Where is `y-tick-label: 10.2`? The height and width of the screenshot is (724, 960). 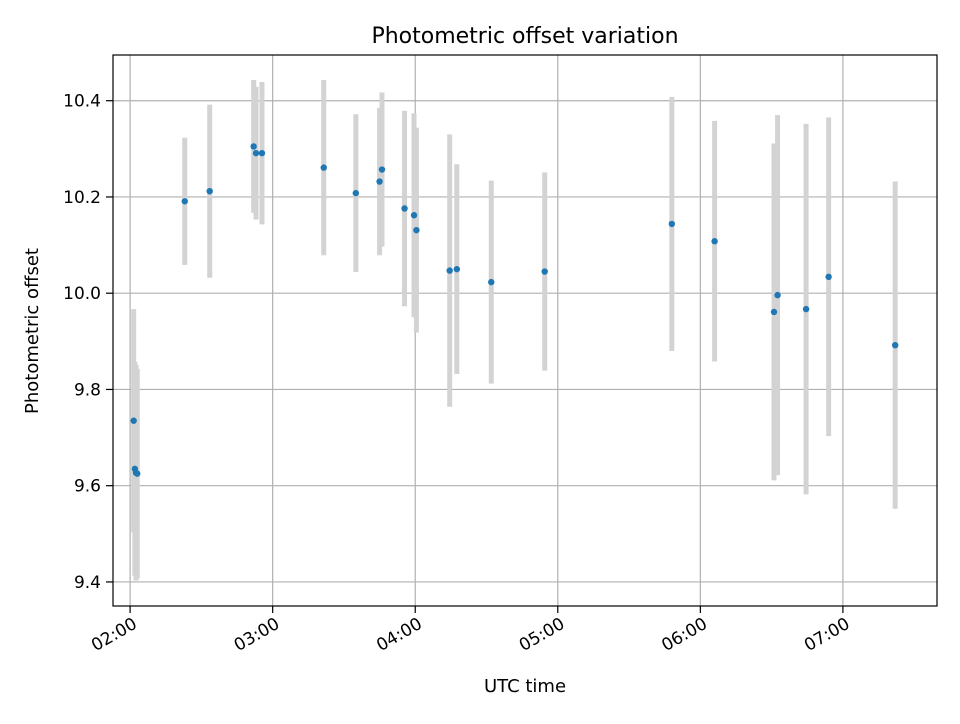
y-tick-label: 10.2 is located at coordinates (82, 198).